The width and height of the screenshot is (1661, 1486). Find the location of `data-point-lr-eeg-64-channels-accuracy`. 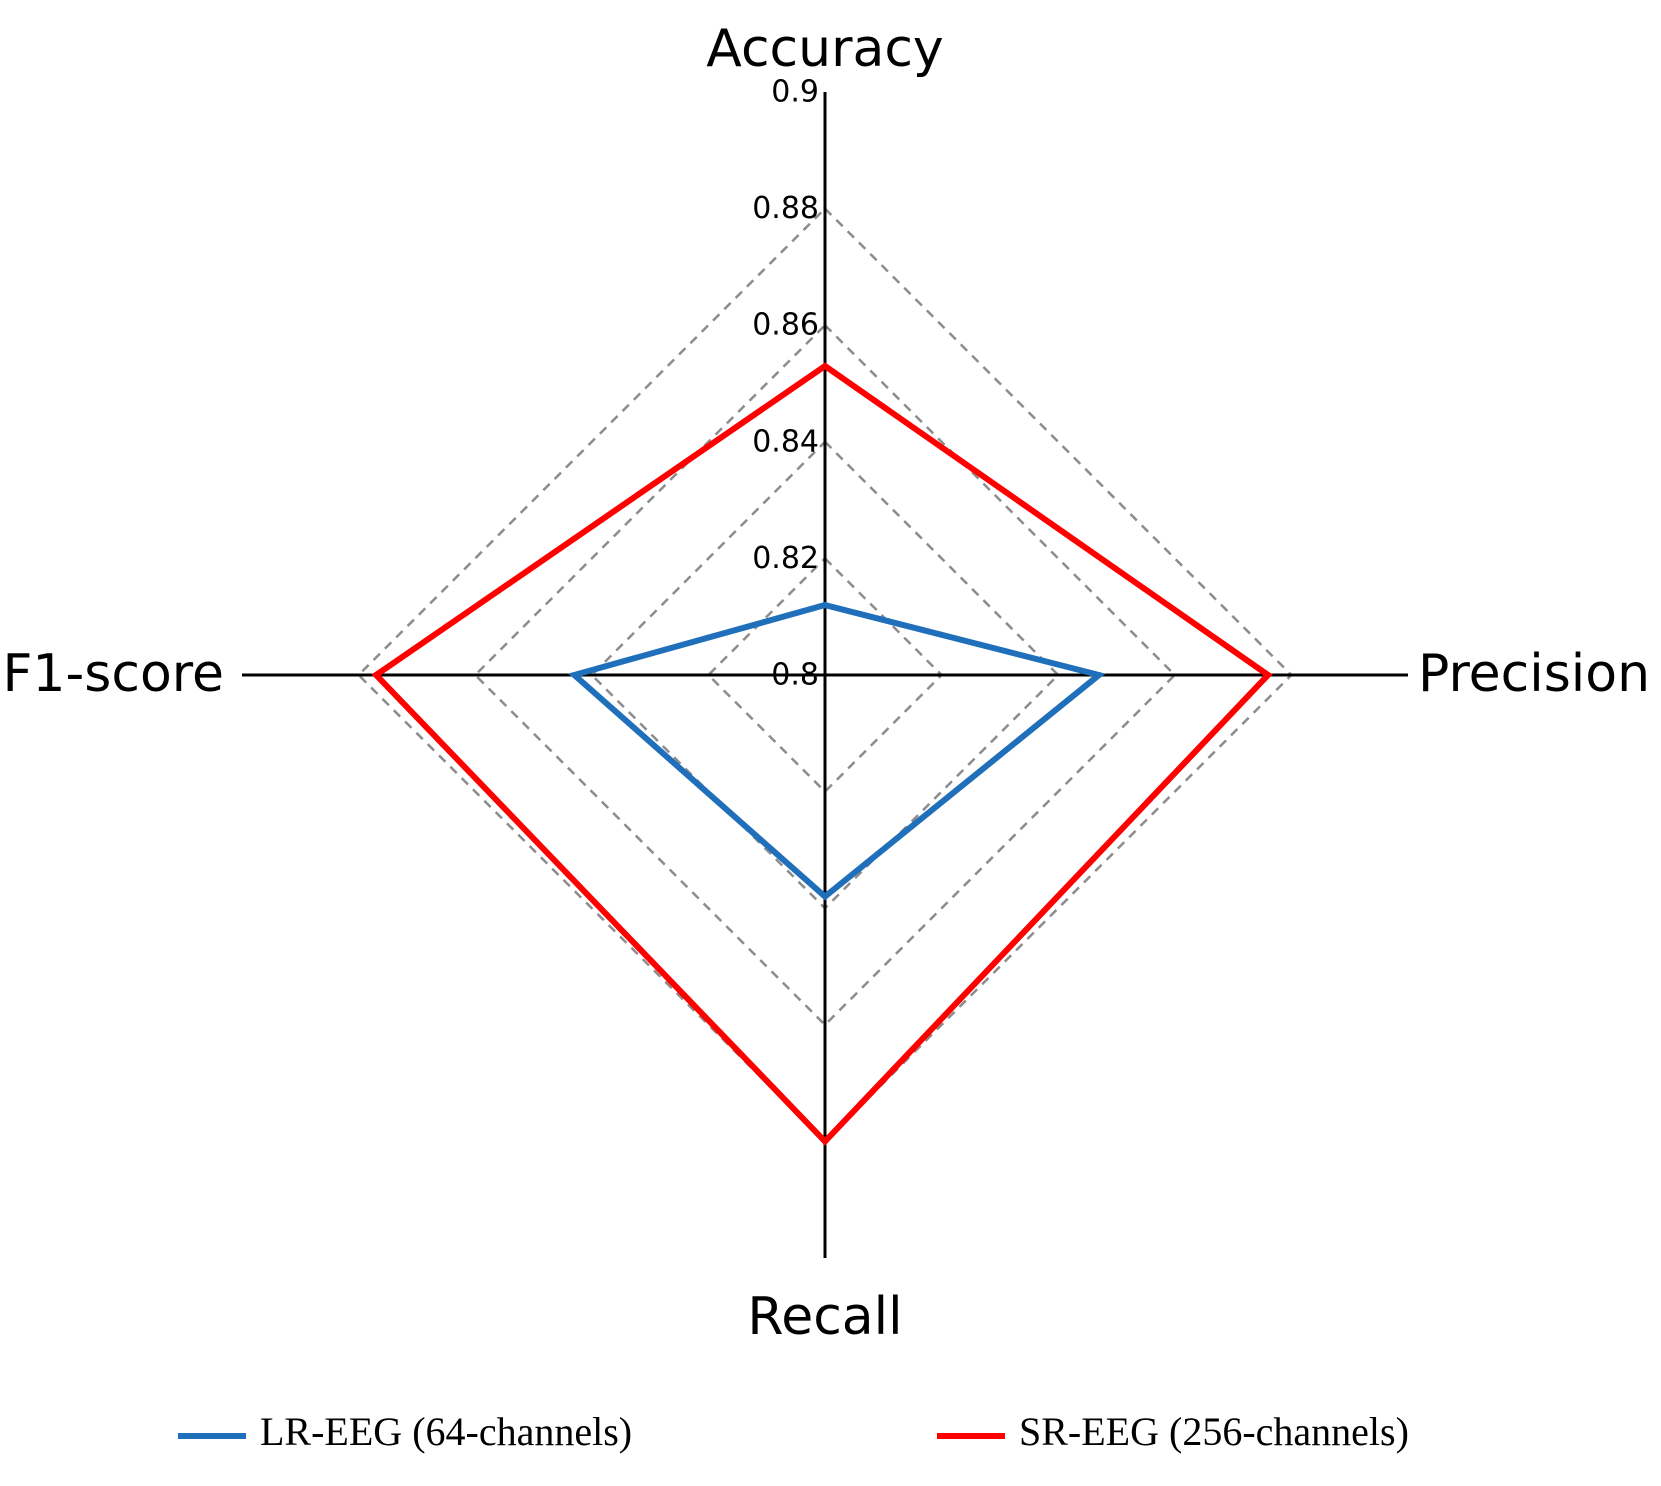

data-point-lr-eeg-64-channels-accuracy is located at coordinates (825, 605).